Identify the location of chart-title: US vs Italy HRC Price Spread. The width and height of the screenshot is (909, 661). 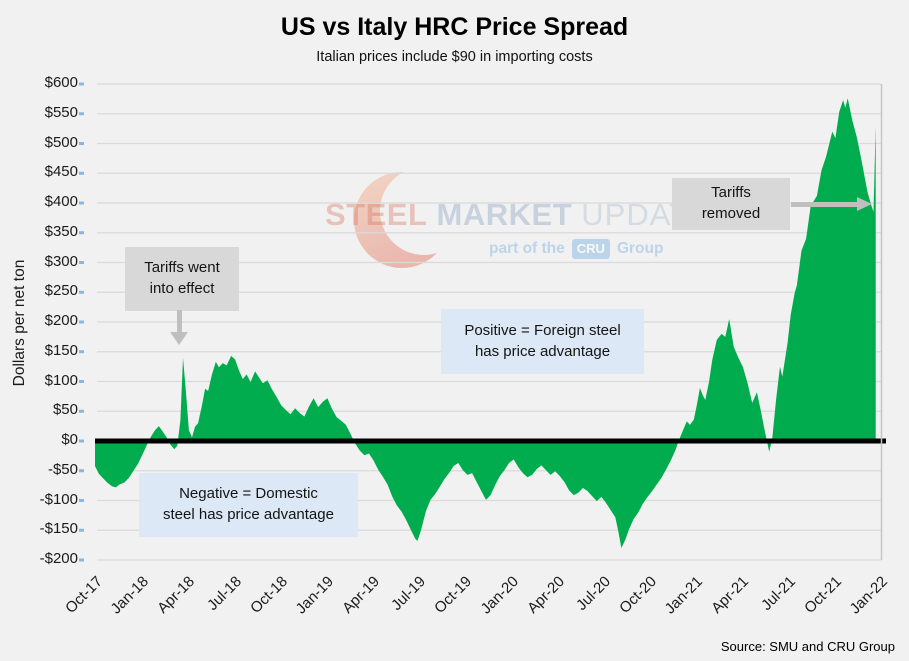
(454, 27).